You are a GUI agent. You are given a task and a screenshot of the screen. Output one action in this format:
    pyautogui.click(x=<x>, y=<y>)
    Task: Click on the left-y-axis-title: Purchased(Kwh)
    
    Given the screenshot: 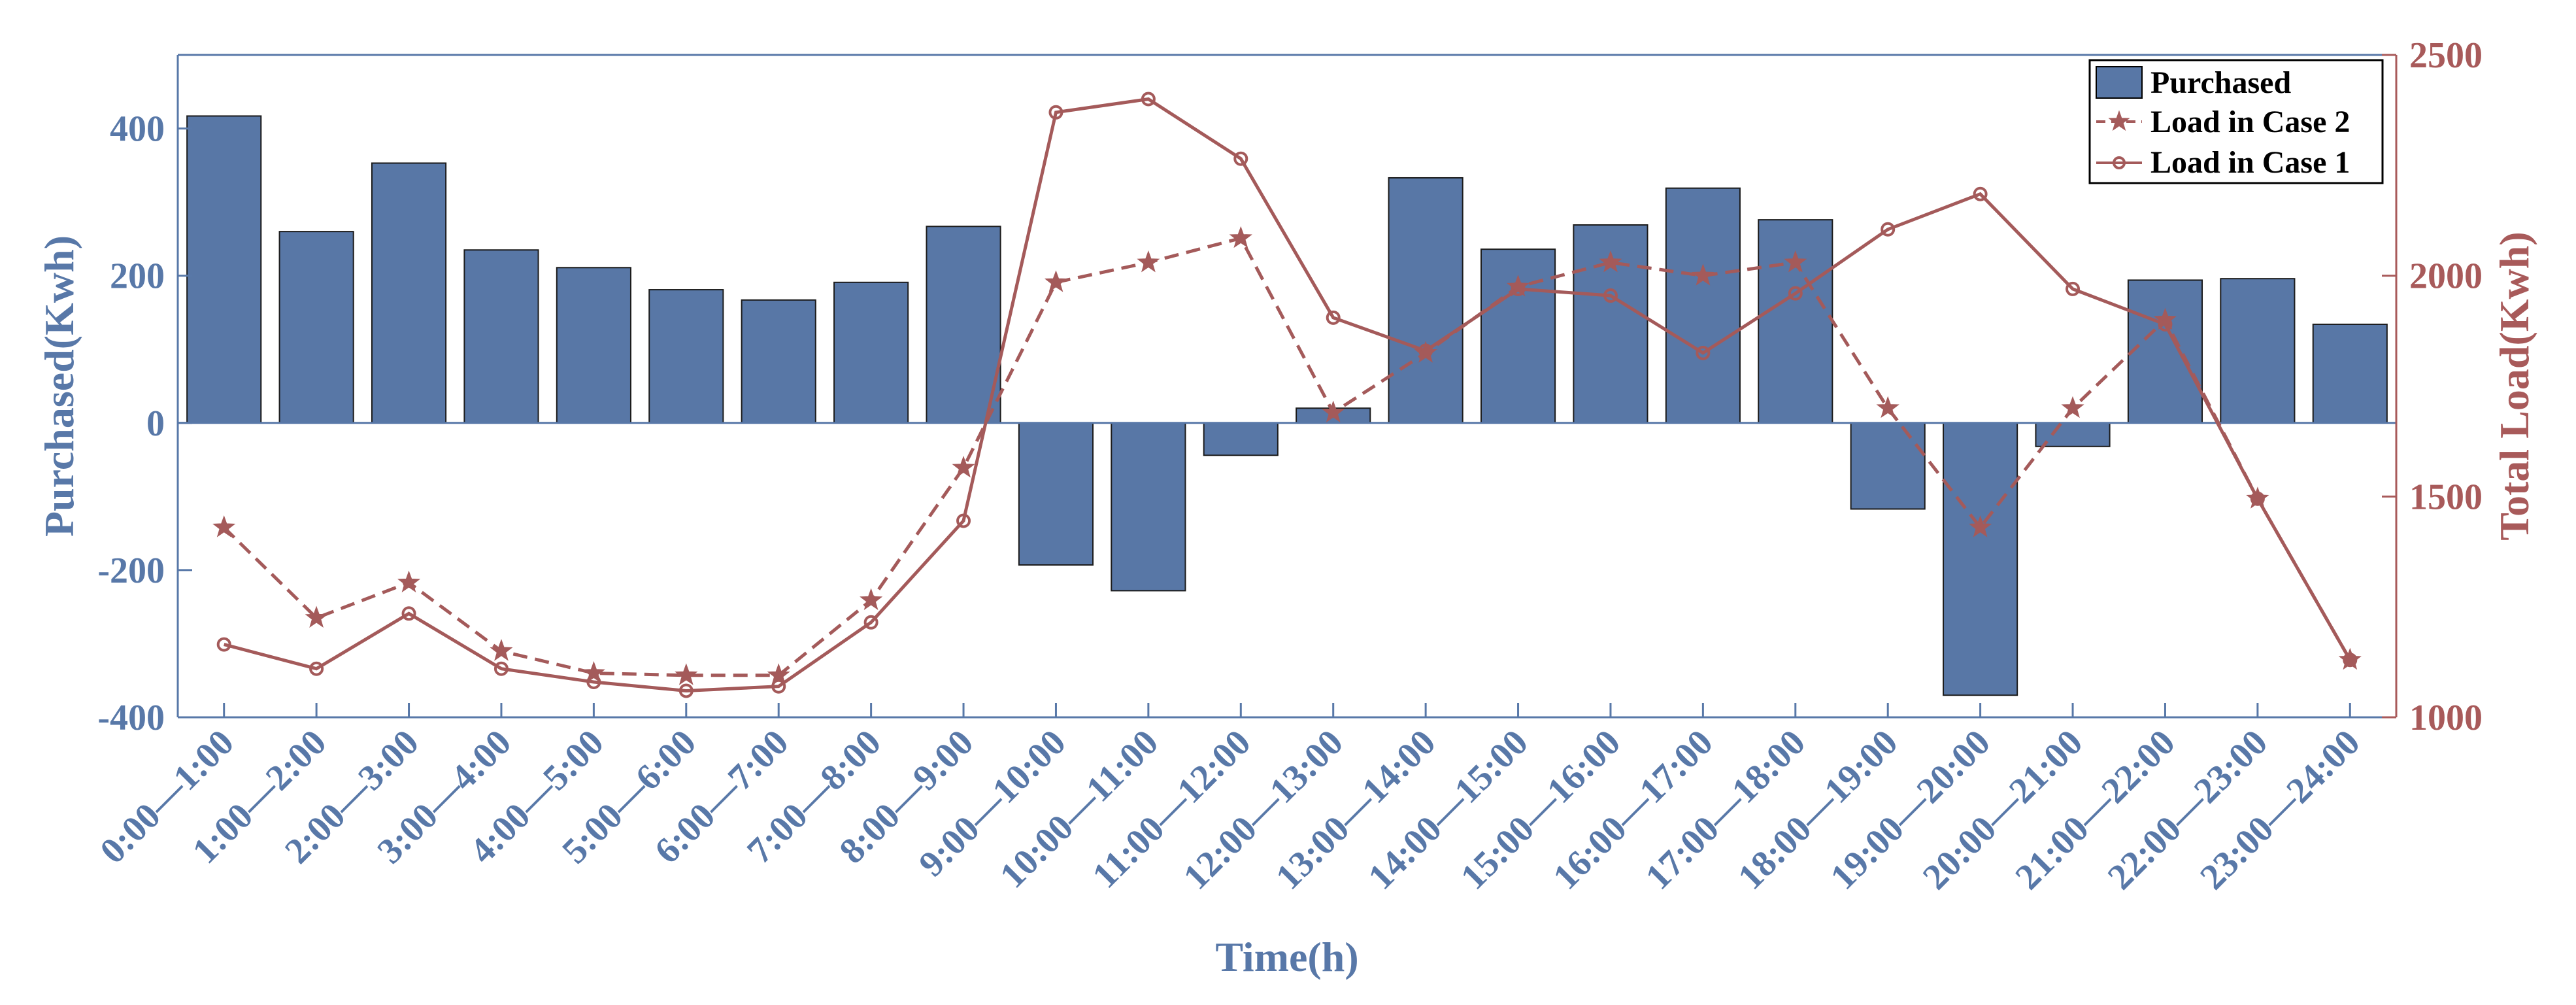 What is the action you would take?
    pyautogui.click(x=59, y=386)
    